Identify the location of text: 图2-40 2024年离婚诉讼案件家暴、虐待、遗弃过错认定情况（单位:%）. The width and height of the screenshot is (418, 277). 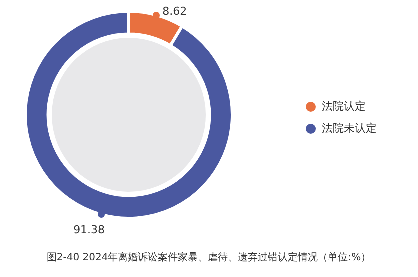
(209, 258).